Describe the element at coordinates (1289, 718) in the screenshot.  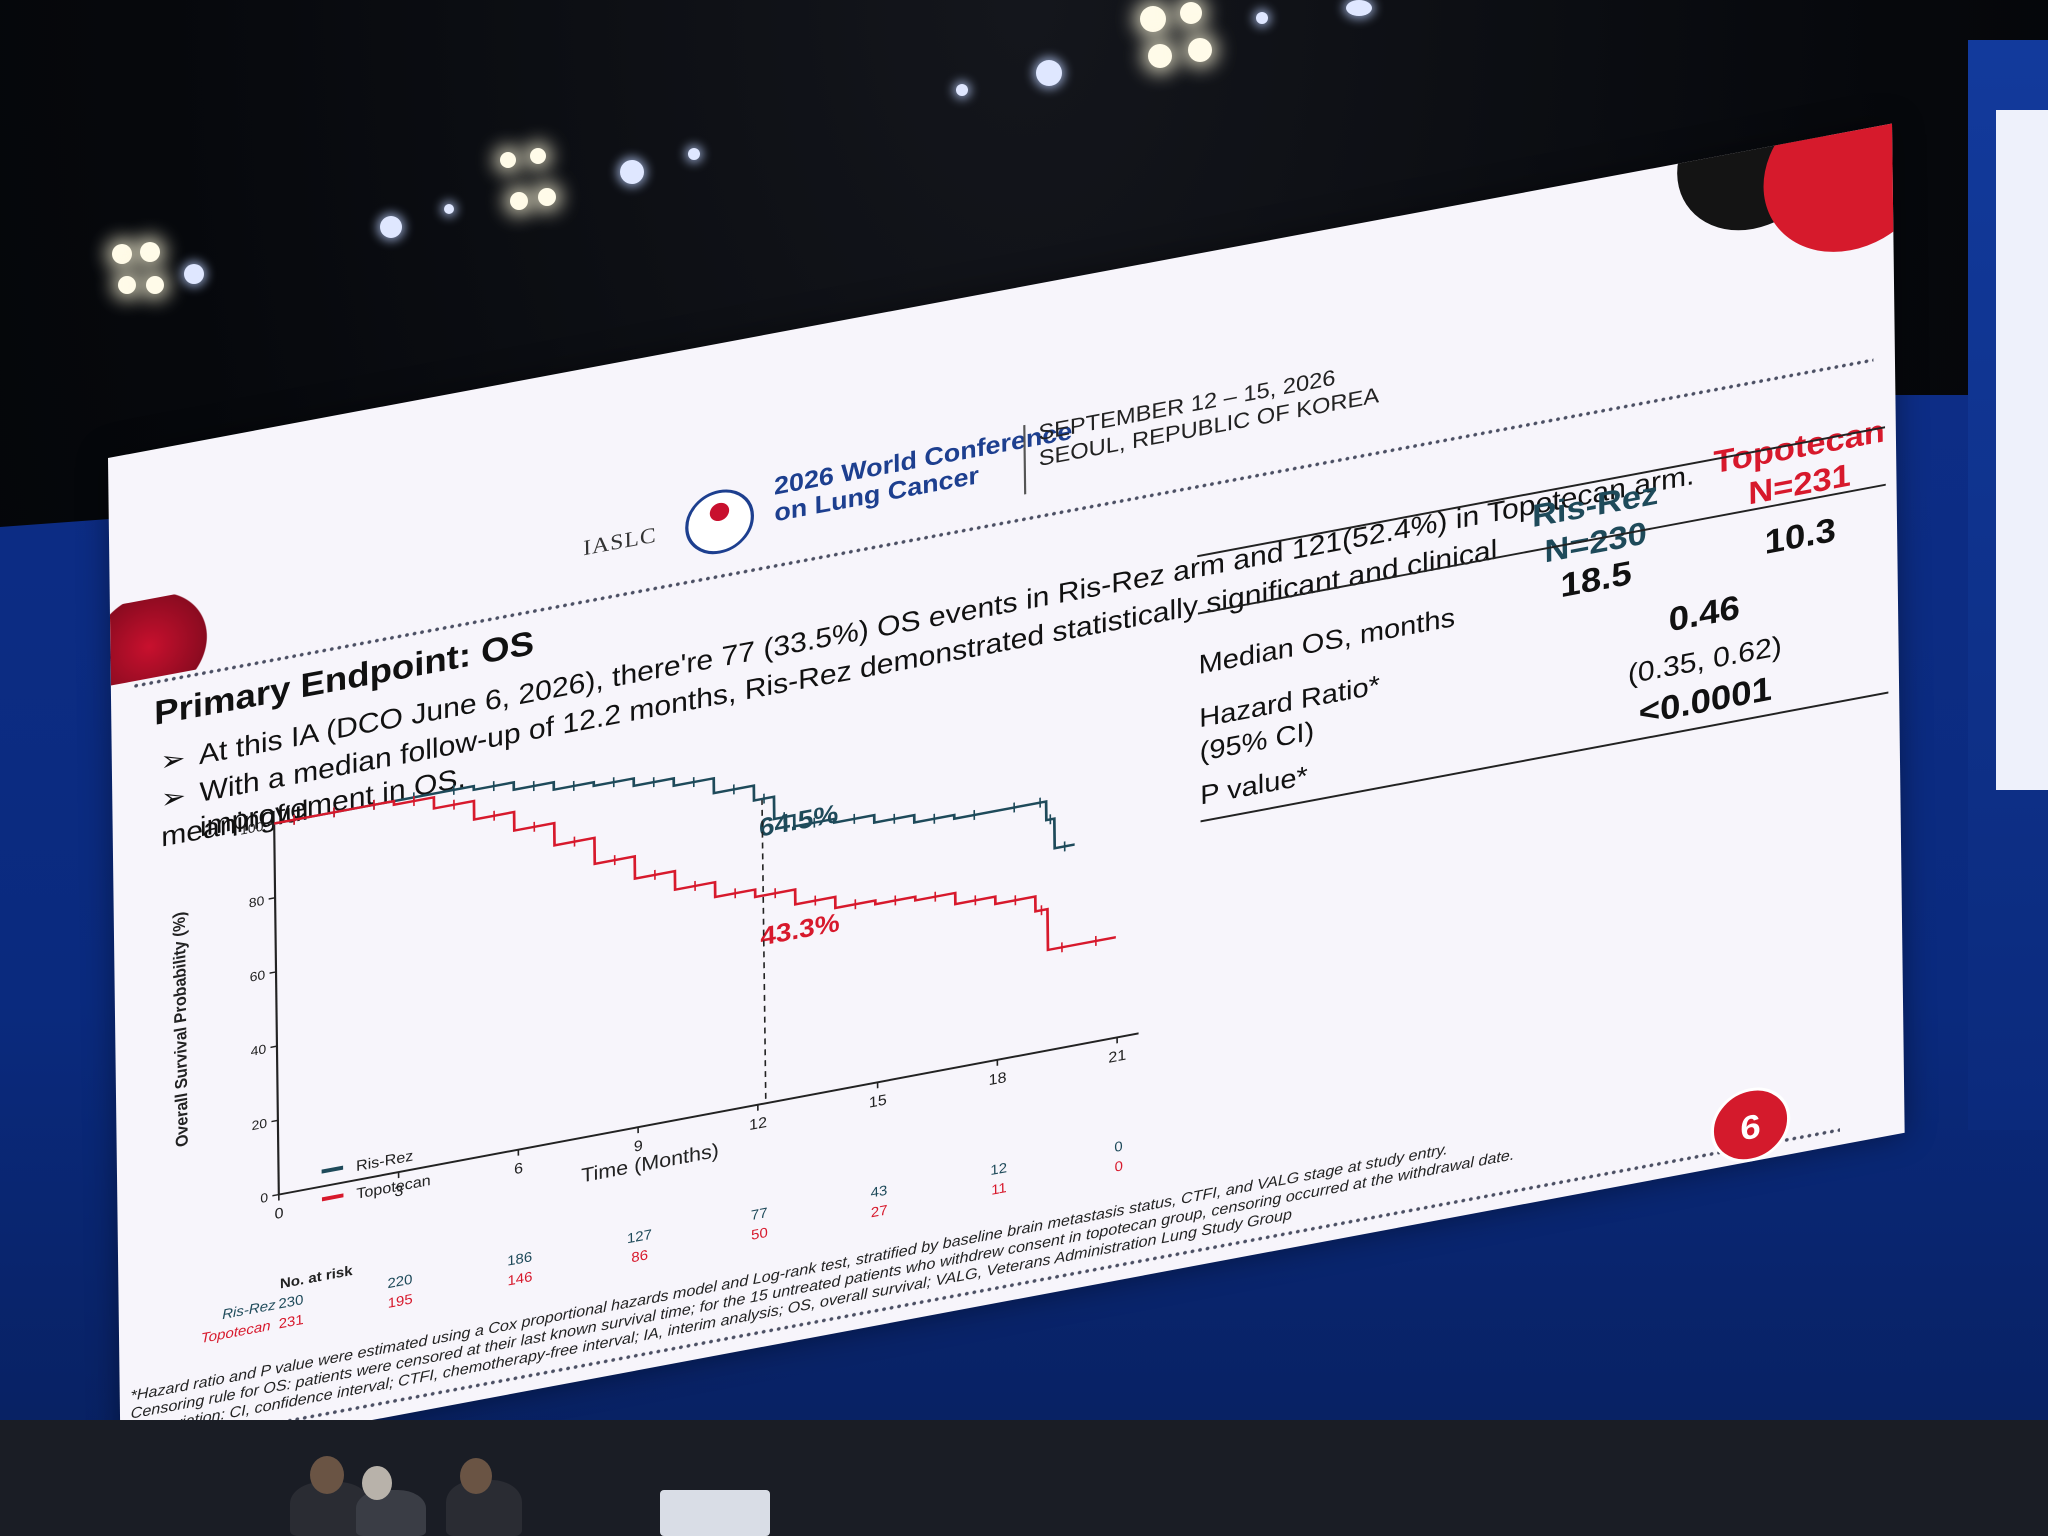
I see `row-label-hazard-ratio: Hazard Ratio* (95% CI)` at that location.